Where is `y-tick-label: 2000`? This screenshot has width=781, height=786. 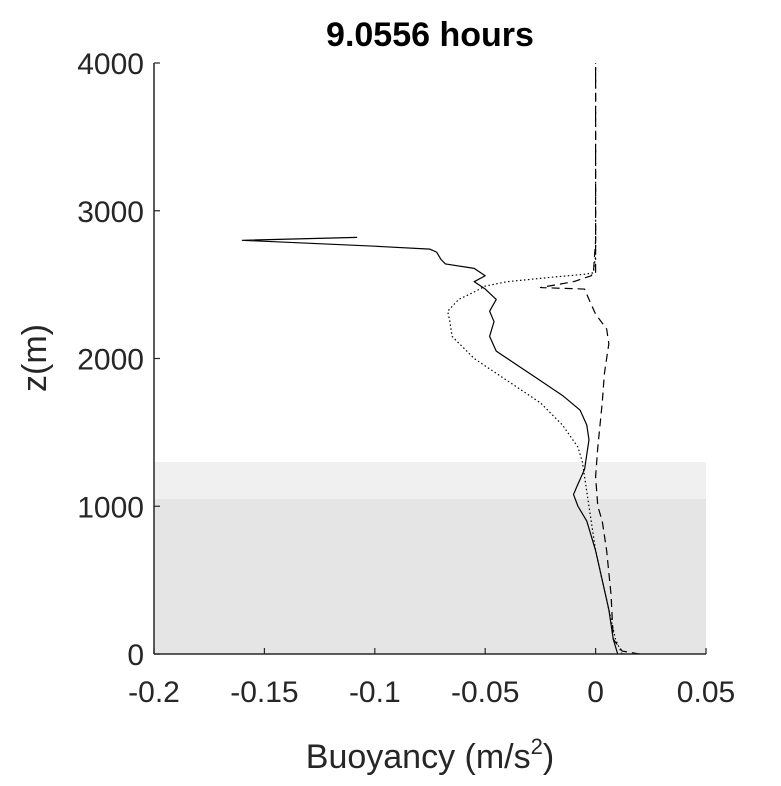 y-tick-label: 2000 is located at coordinates (110, 360).